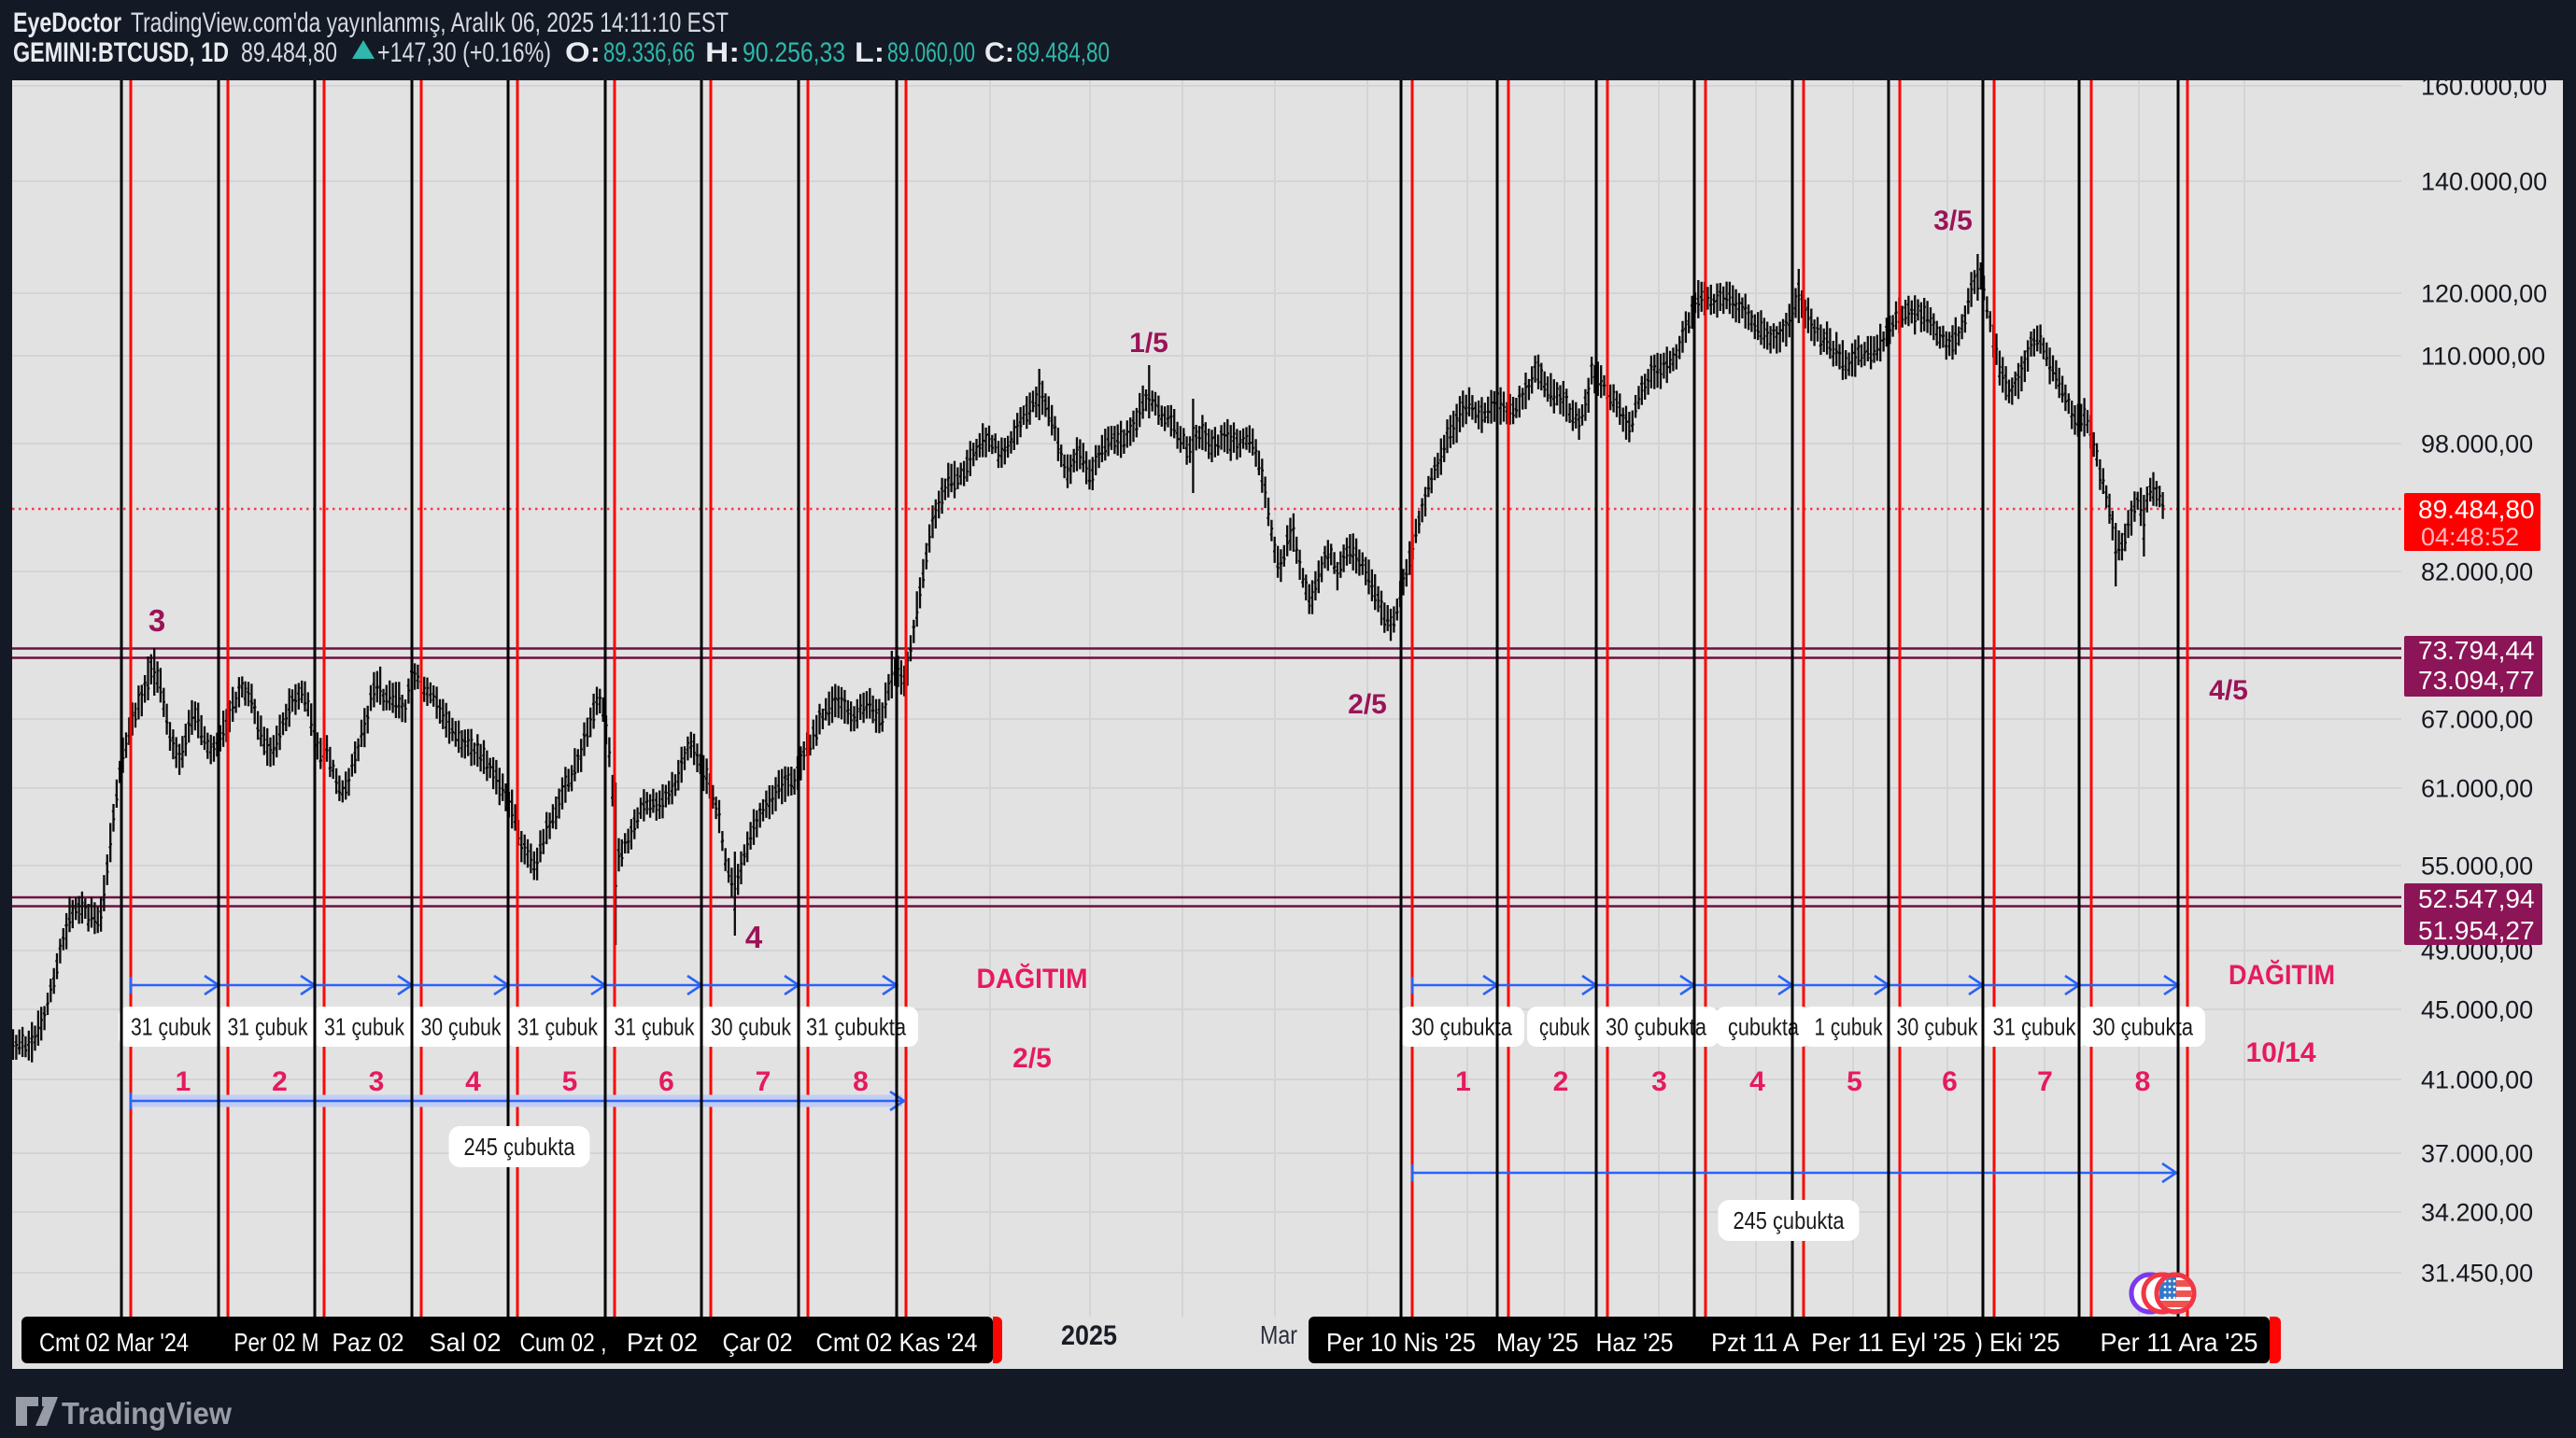  What do you see at coordinates (121, 53) in the screenshot?
I see `svg-text: GEMINI:BTCUSD, 1D` at bounding box center [121, 53].